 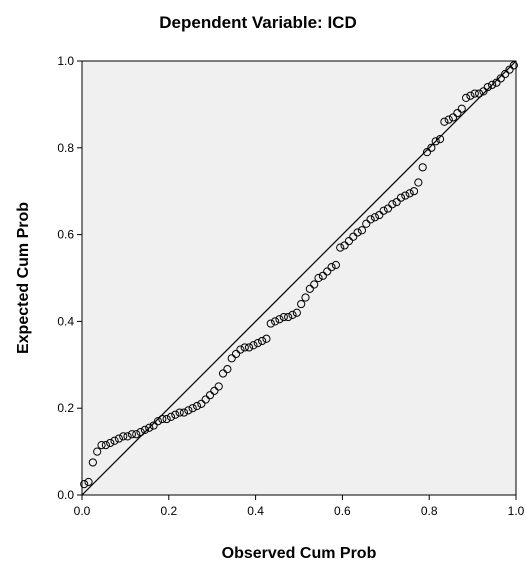 What do you see at coordinates (516, 511) in the screenshot?
I see `x-tick-label: 1.0` at bounding box center [516, 511].